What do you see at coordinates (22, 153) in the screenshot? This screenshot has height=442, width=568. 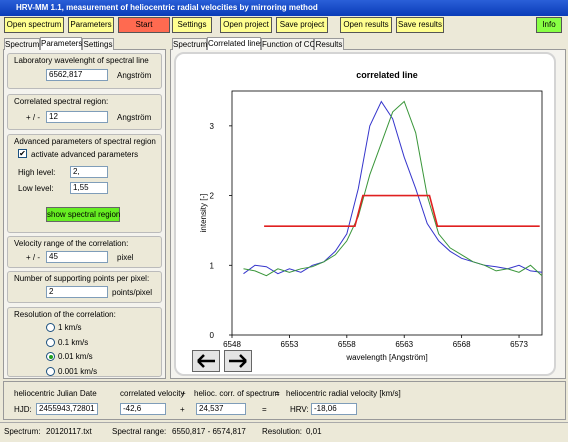 I see `checkbox: ✔` at bounding box center [22, 153].